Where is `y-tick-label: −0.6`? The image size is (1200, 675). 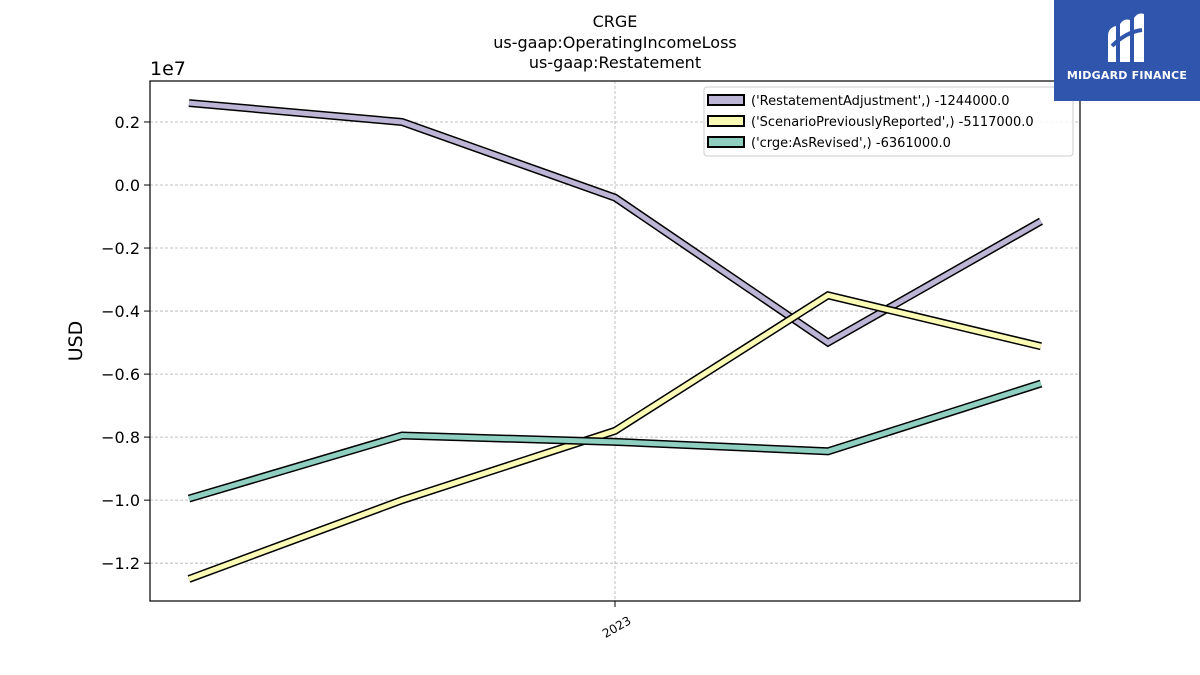
y-tick-label: −0.6 is located at coordinates (120, 374).